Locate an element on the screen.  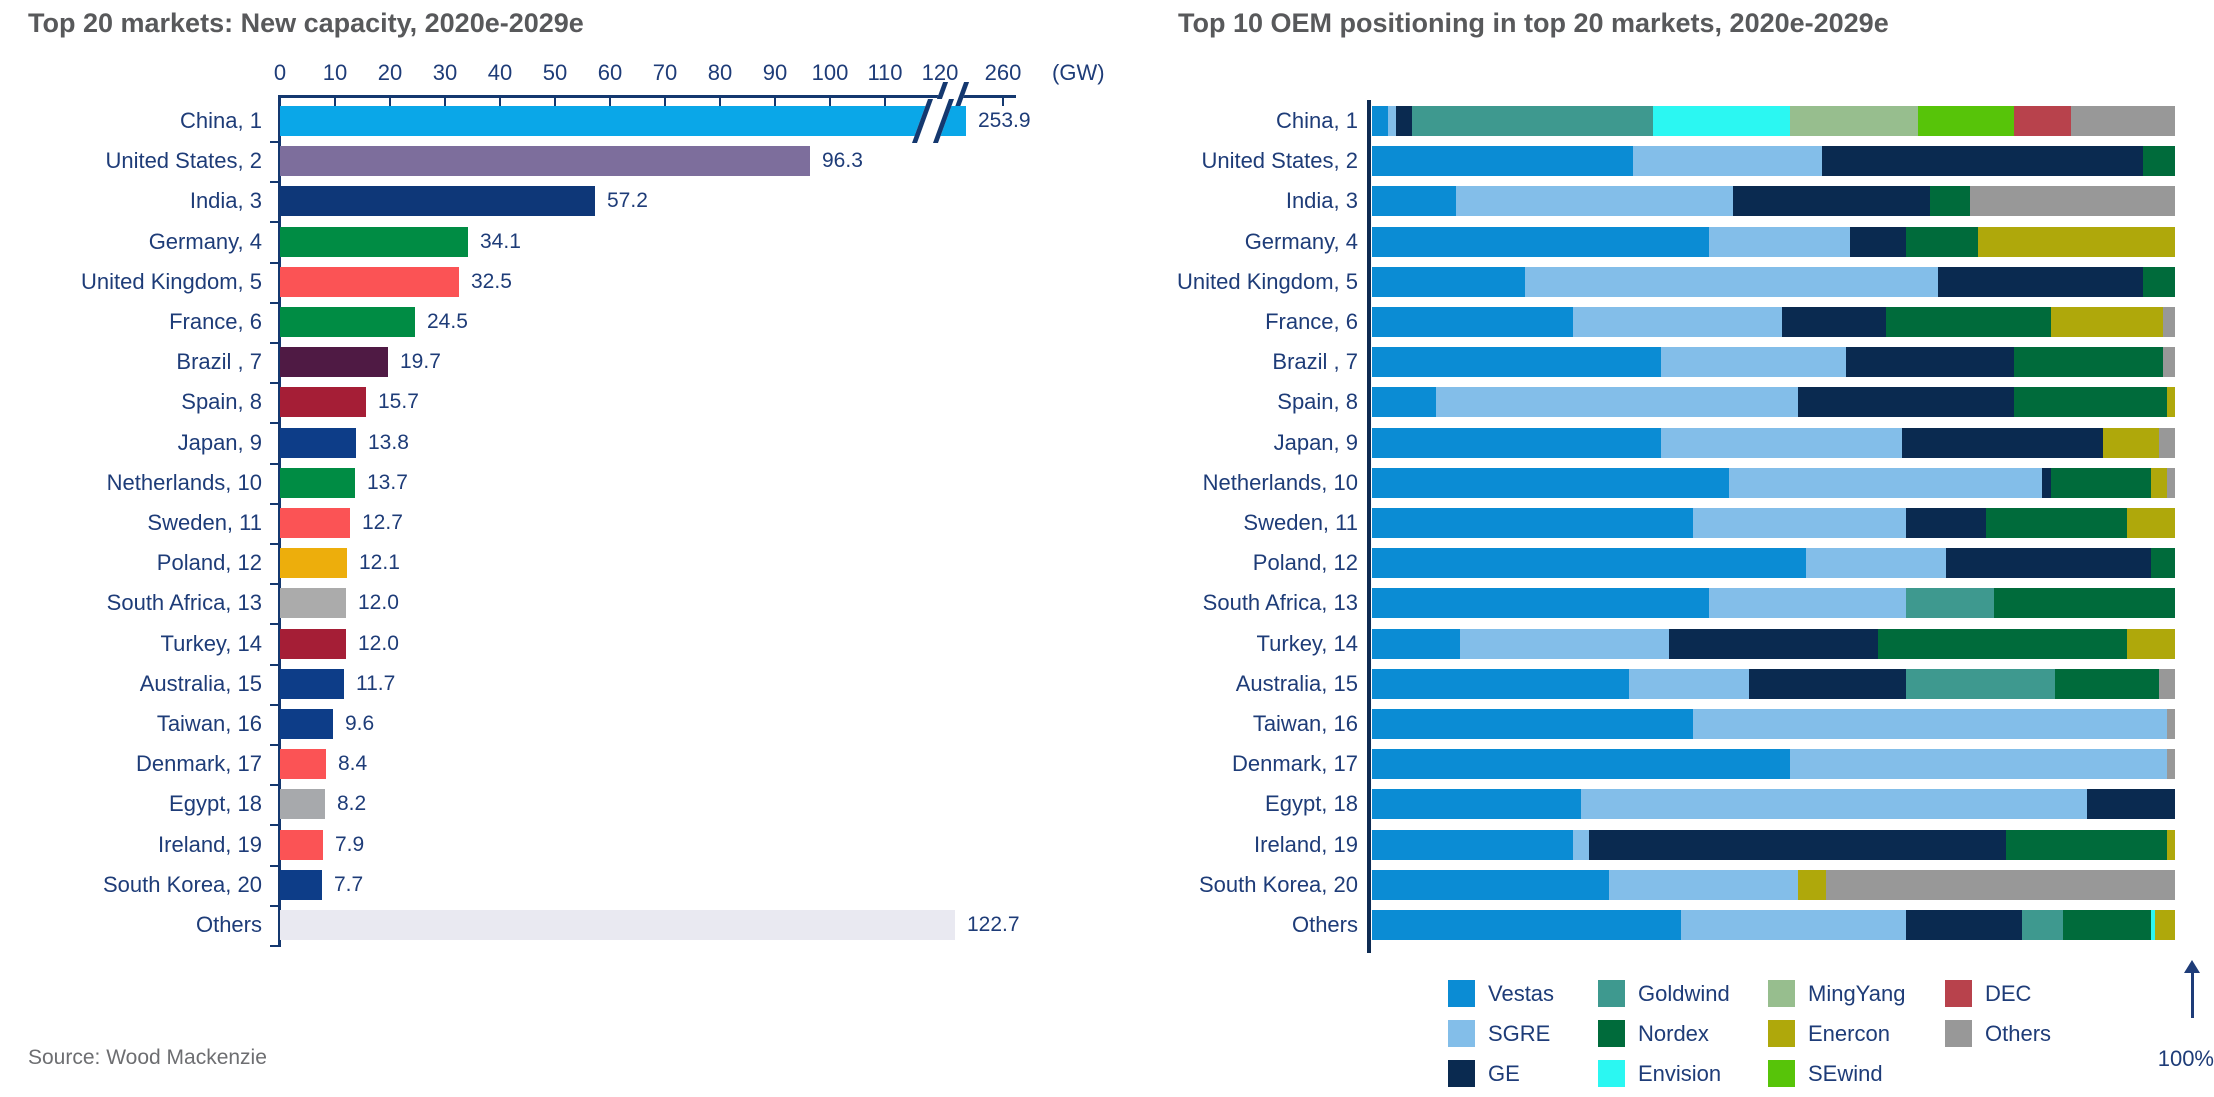
axis-tick-label-break: 260 is located at coordinates (1003, 72).